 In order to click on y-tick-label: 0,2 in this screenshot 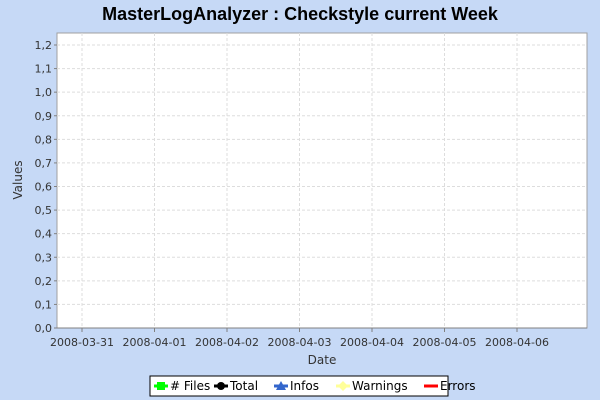, I will do `click(44, 281)`.